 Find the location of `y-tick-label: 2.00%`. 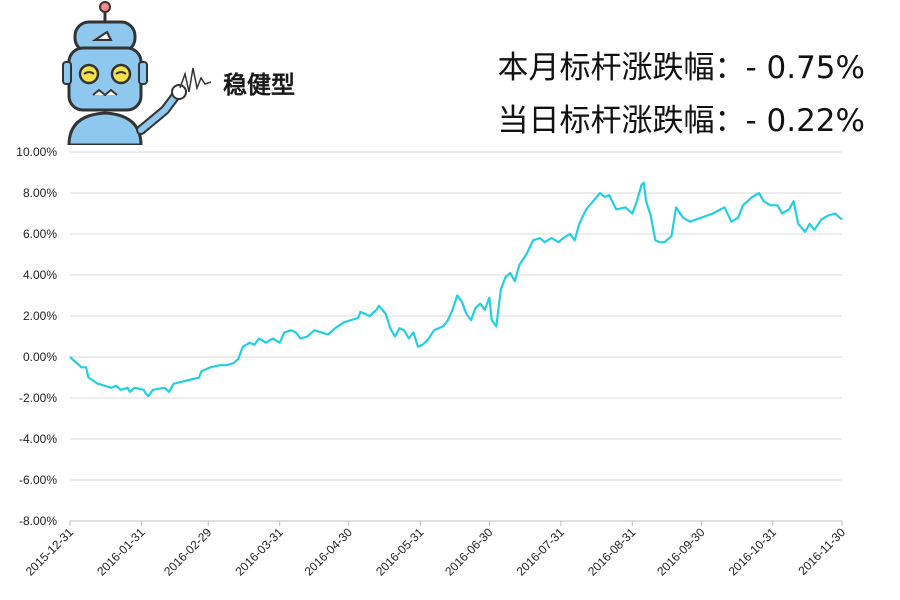

y-tick-label: 2.00% is located at coordinates (40, 316).